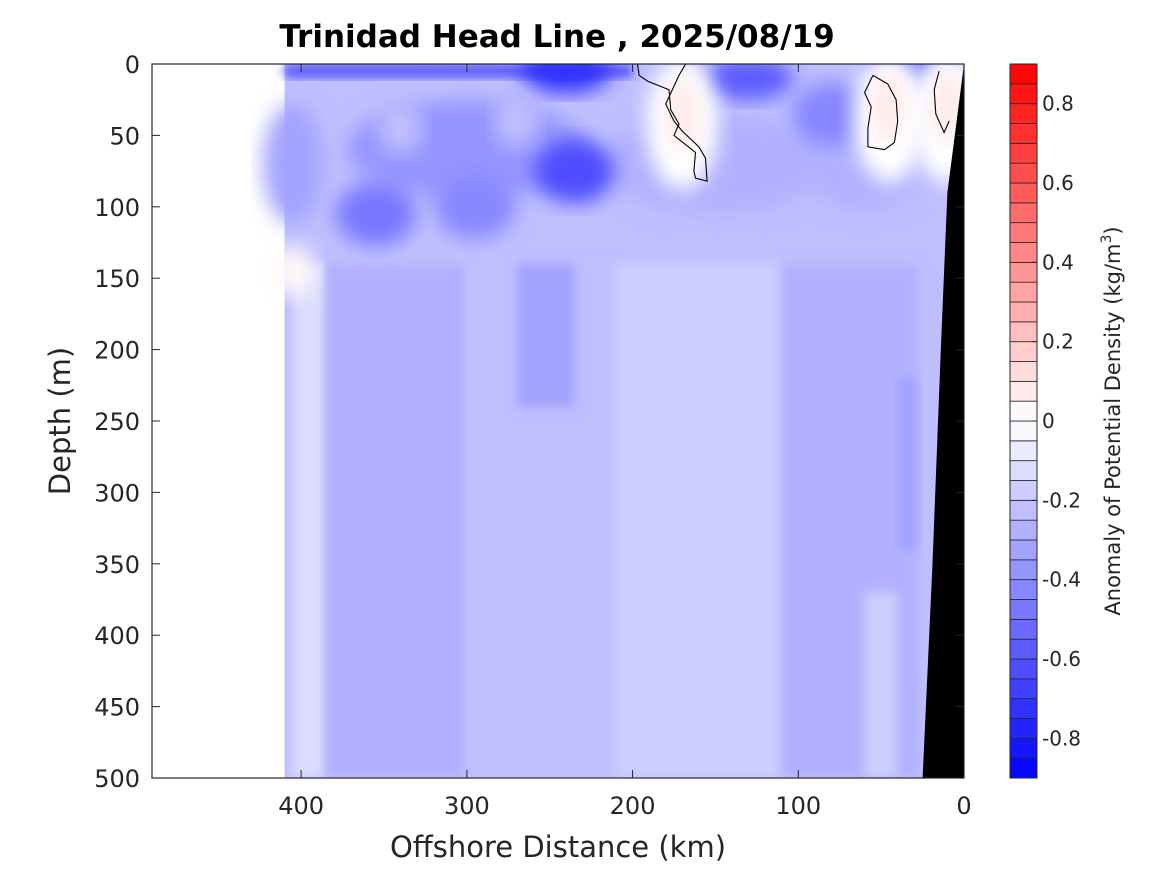 The height and width of the screenshot is (875, 1167). Describe the element at coordinates (301, 806) in the screenshot. I see `x-tick-label: 400` at that location.